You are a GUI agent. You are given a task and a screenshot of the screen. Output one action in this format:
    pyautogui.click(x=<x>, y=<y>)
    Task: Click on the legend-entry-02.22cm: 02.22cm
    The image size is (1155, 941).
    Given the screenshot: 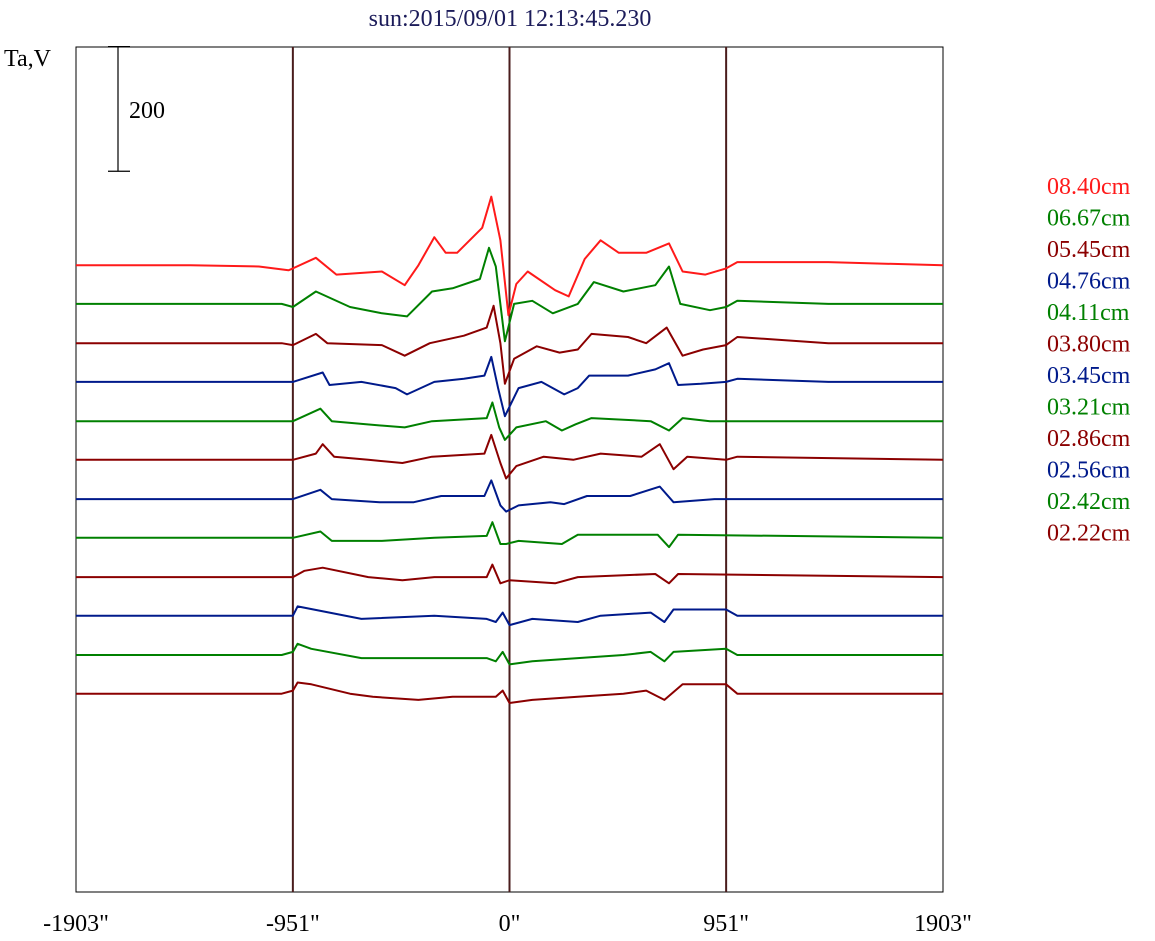 What is the action you would take?
    pyautogui.click(x=1089, y=534)
    